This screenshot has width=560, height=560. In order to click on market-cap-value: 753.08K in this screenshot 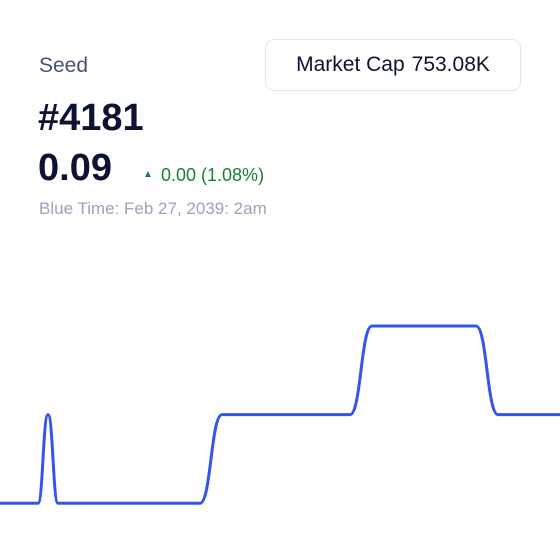, I will do `click(450, 64)`.